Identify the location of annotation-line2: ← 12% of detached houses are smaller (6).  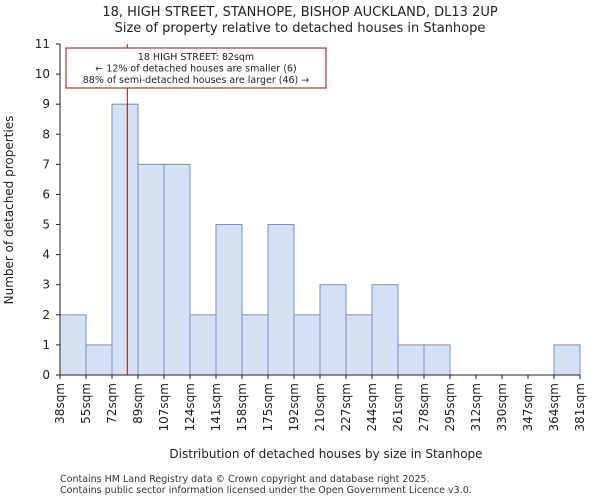
(195, 69).